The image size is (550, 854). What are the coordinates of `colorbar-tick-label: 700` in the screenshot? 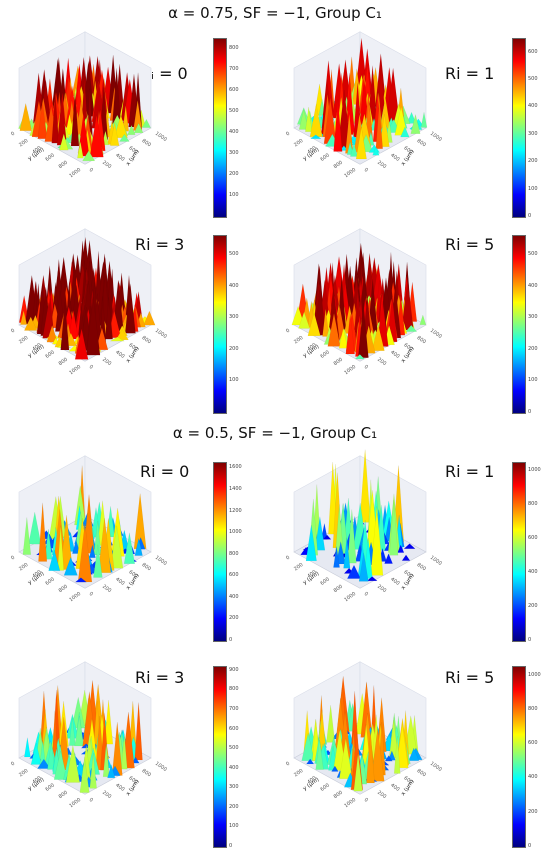 It's located at (234, 709).